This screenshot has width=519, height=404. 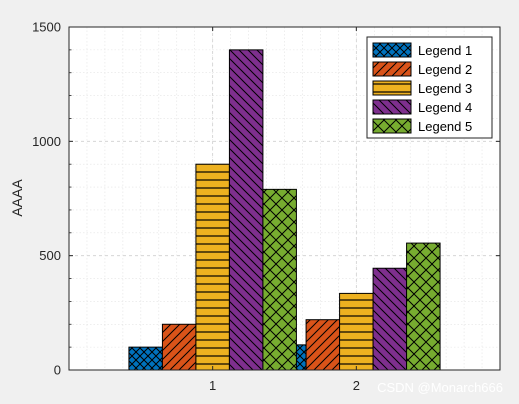 I want to click on legend-label: Legend 1, so click(x=445, y=50).